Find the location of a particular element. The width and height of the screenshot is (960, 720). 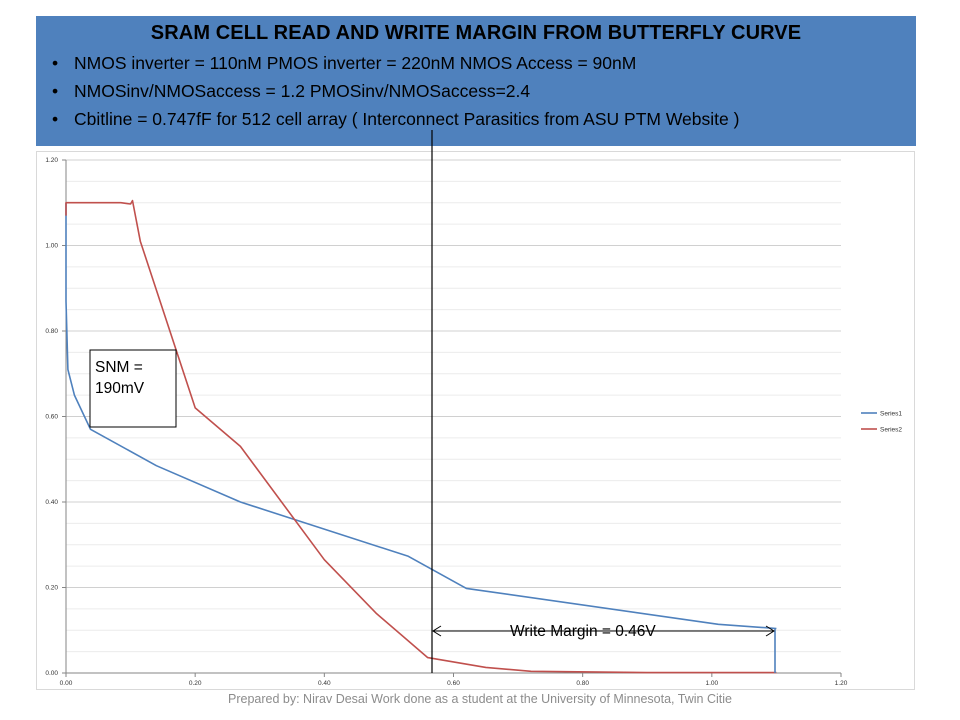

x-tick-label: 0.80 is located at coordinates (582, 683).